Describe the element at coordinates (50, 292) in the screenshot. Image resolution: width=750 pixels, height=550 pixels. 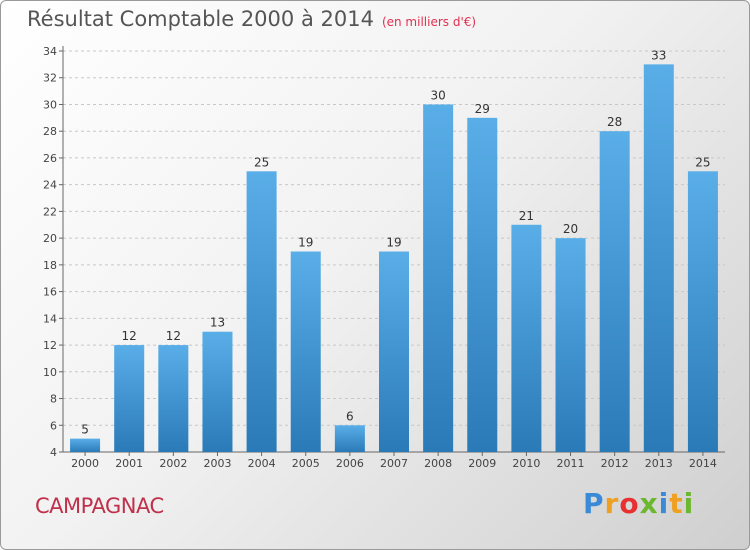
I see `y-tick-label: 16` at that location.